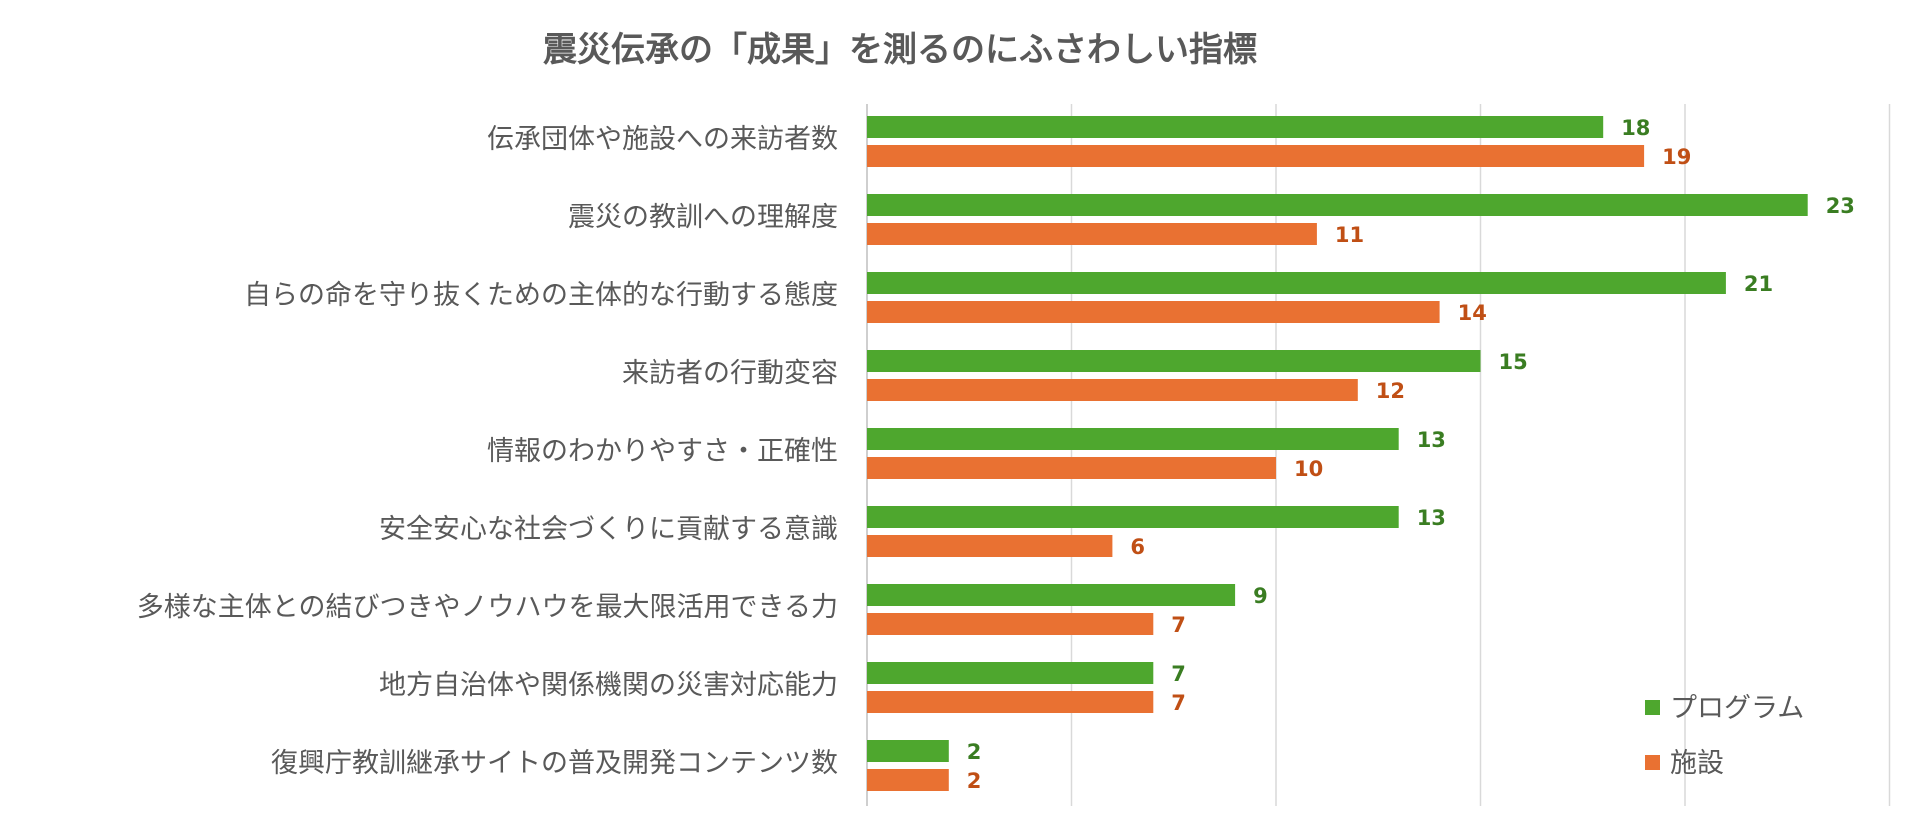 Image resolution: width=1920 pixels, height=832 pixels. I want to click on category-label: 来訪者の行動変容, so click(730, 373).